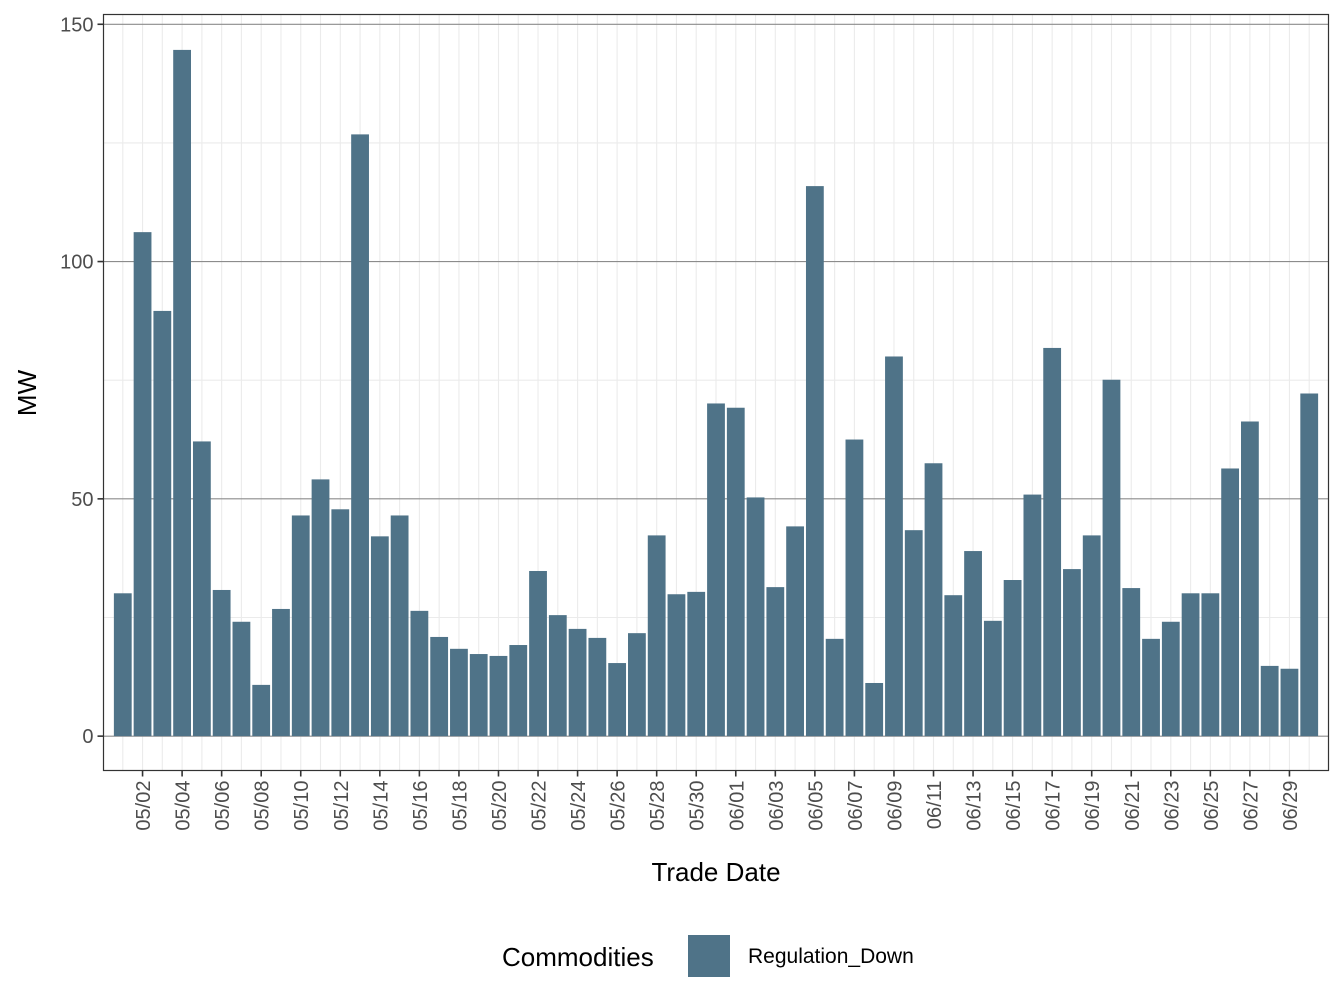  I want to click on legend-label-regulation-down: Regulation_Down, so click(831, 956).